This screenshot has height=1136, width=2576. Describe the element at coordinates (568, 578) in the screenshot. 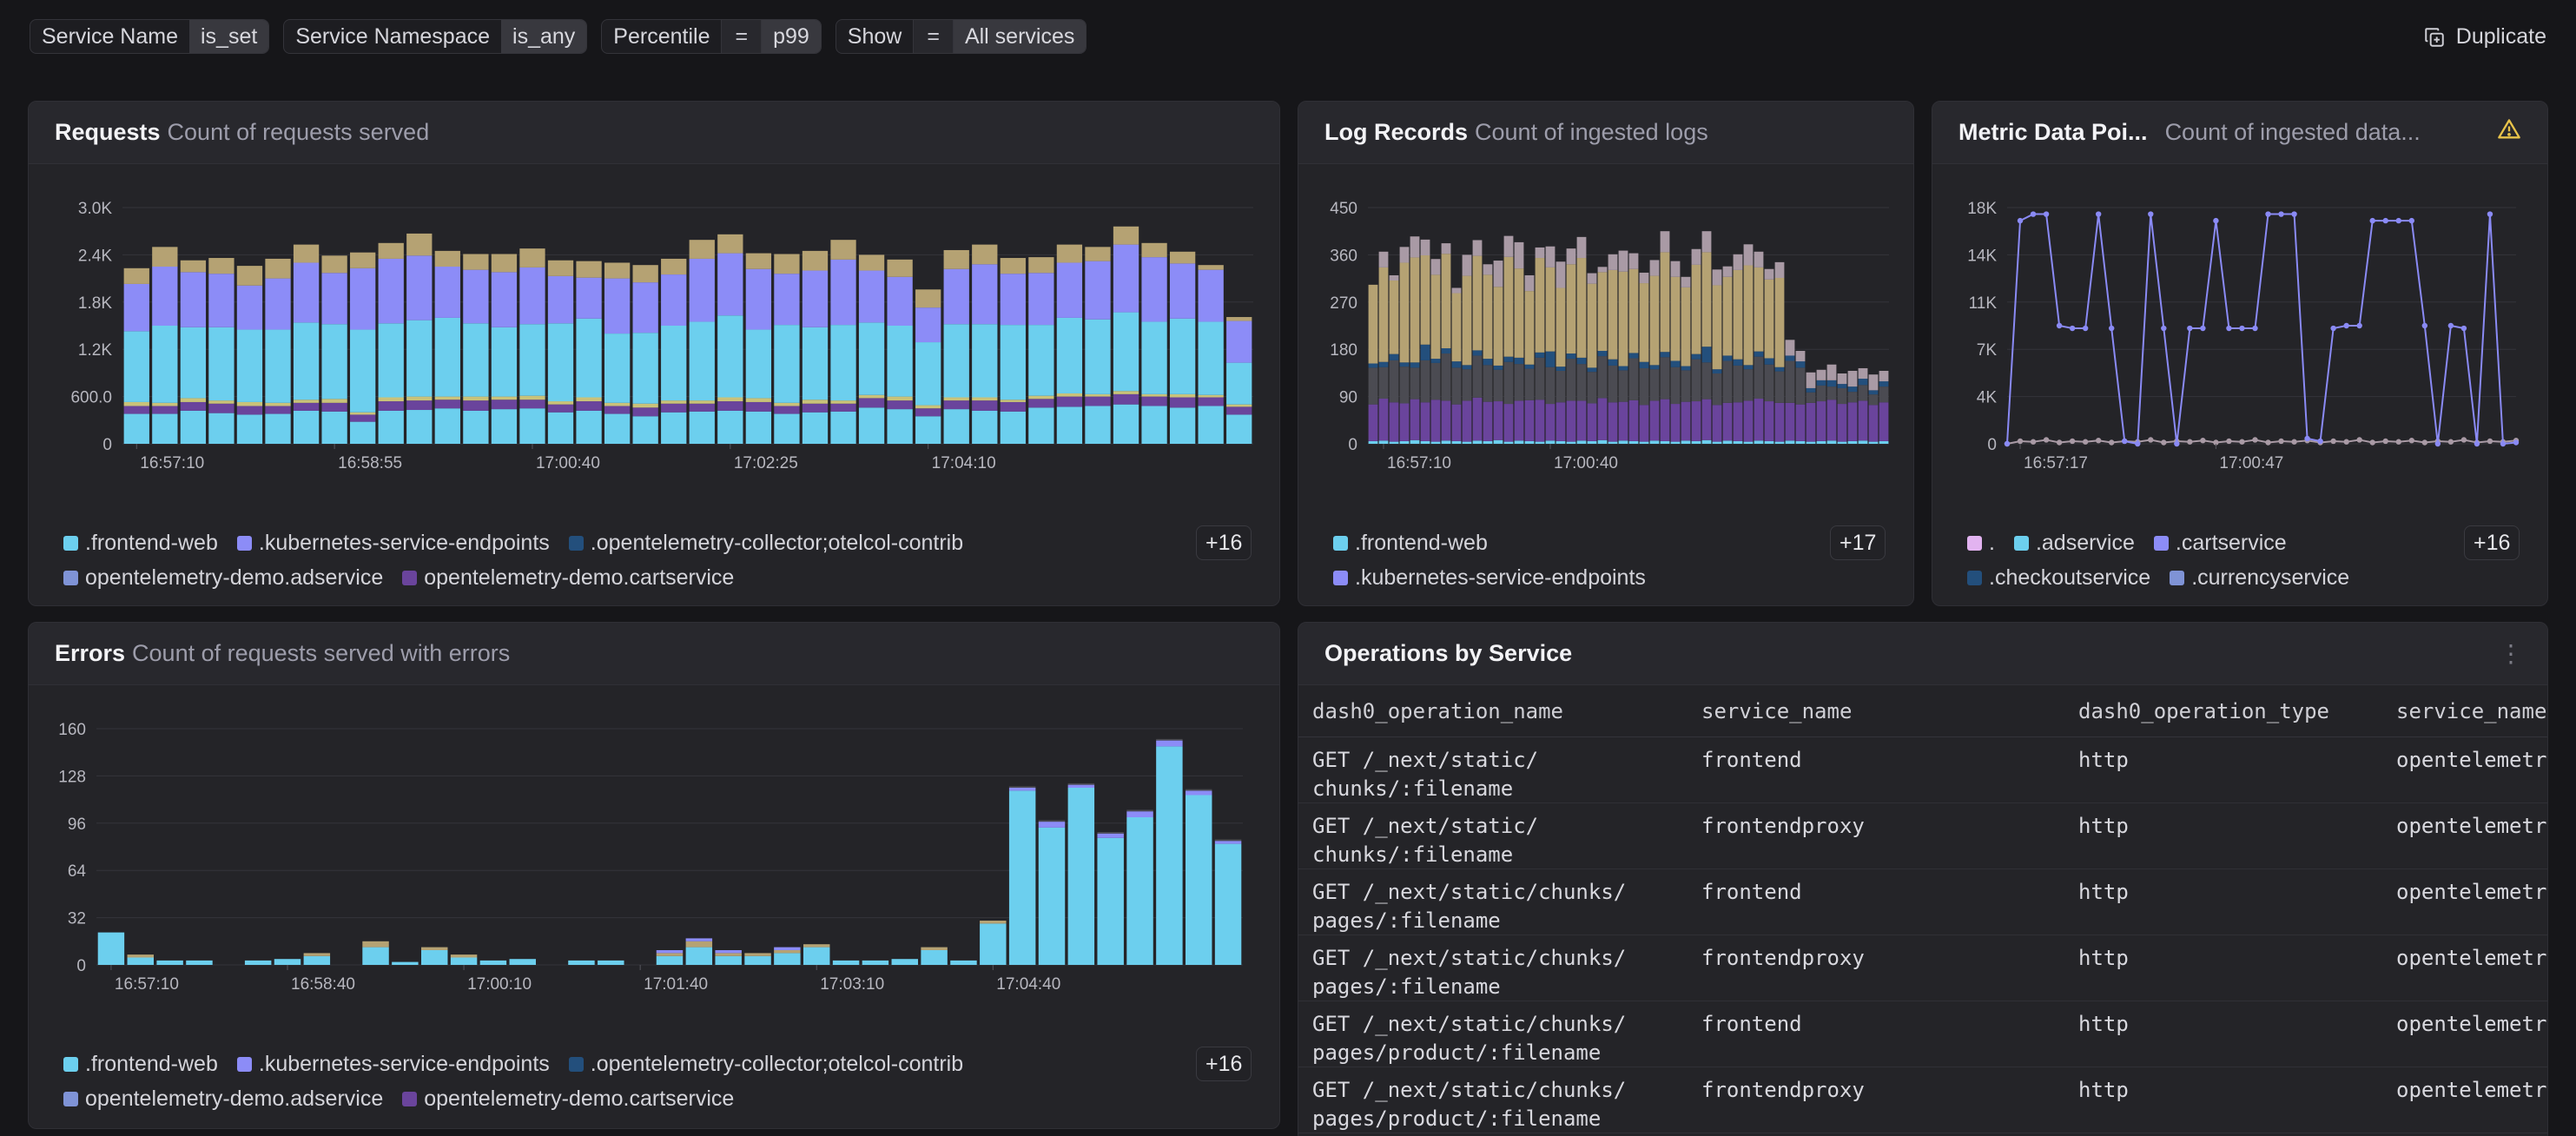

I see `legend-item: opentelemetry-demo.cartservice` at that location.